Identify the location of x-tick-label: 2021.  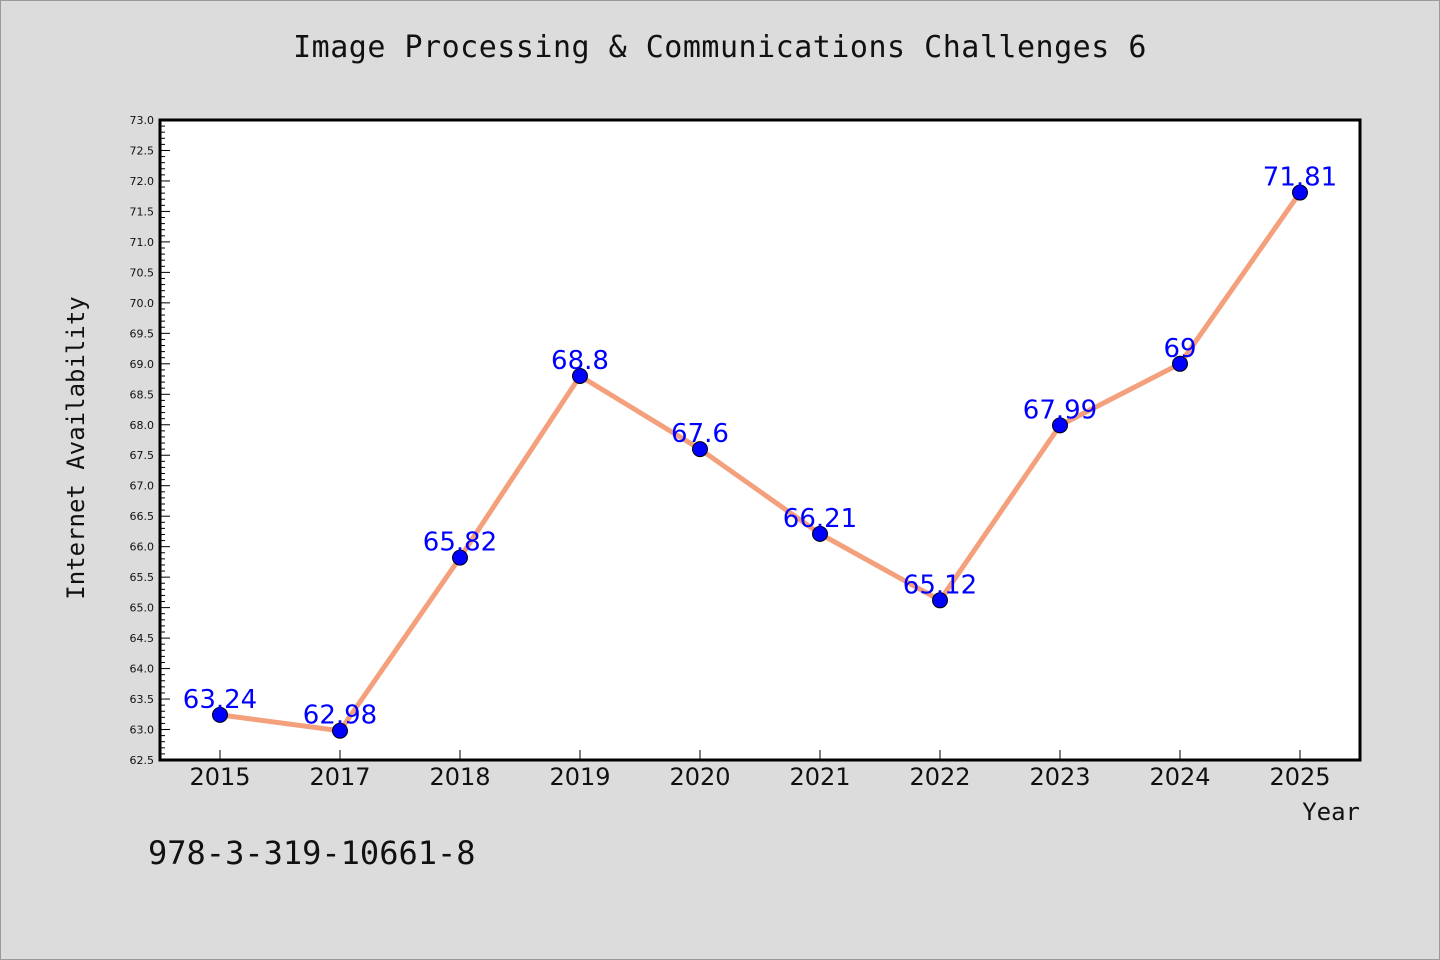
(819, 777).